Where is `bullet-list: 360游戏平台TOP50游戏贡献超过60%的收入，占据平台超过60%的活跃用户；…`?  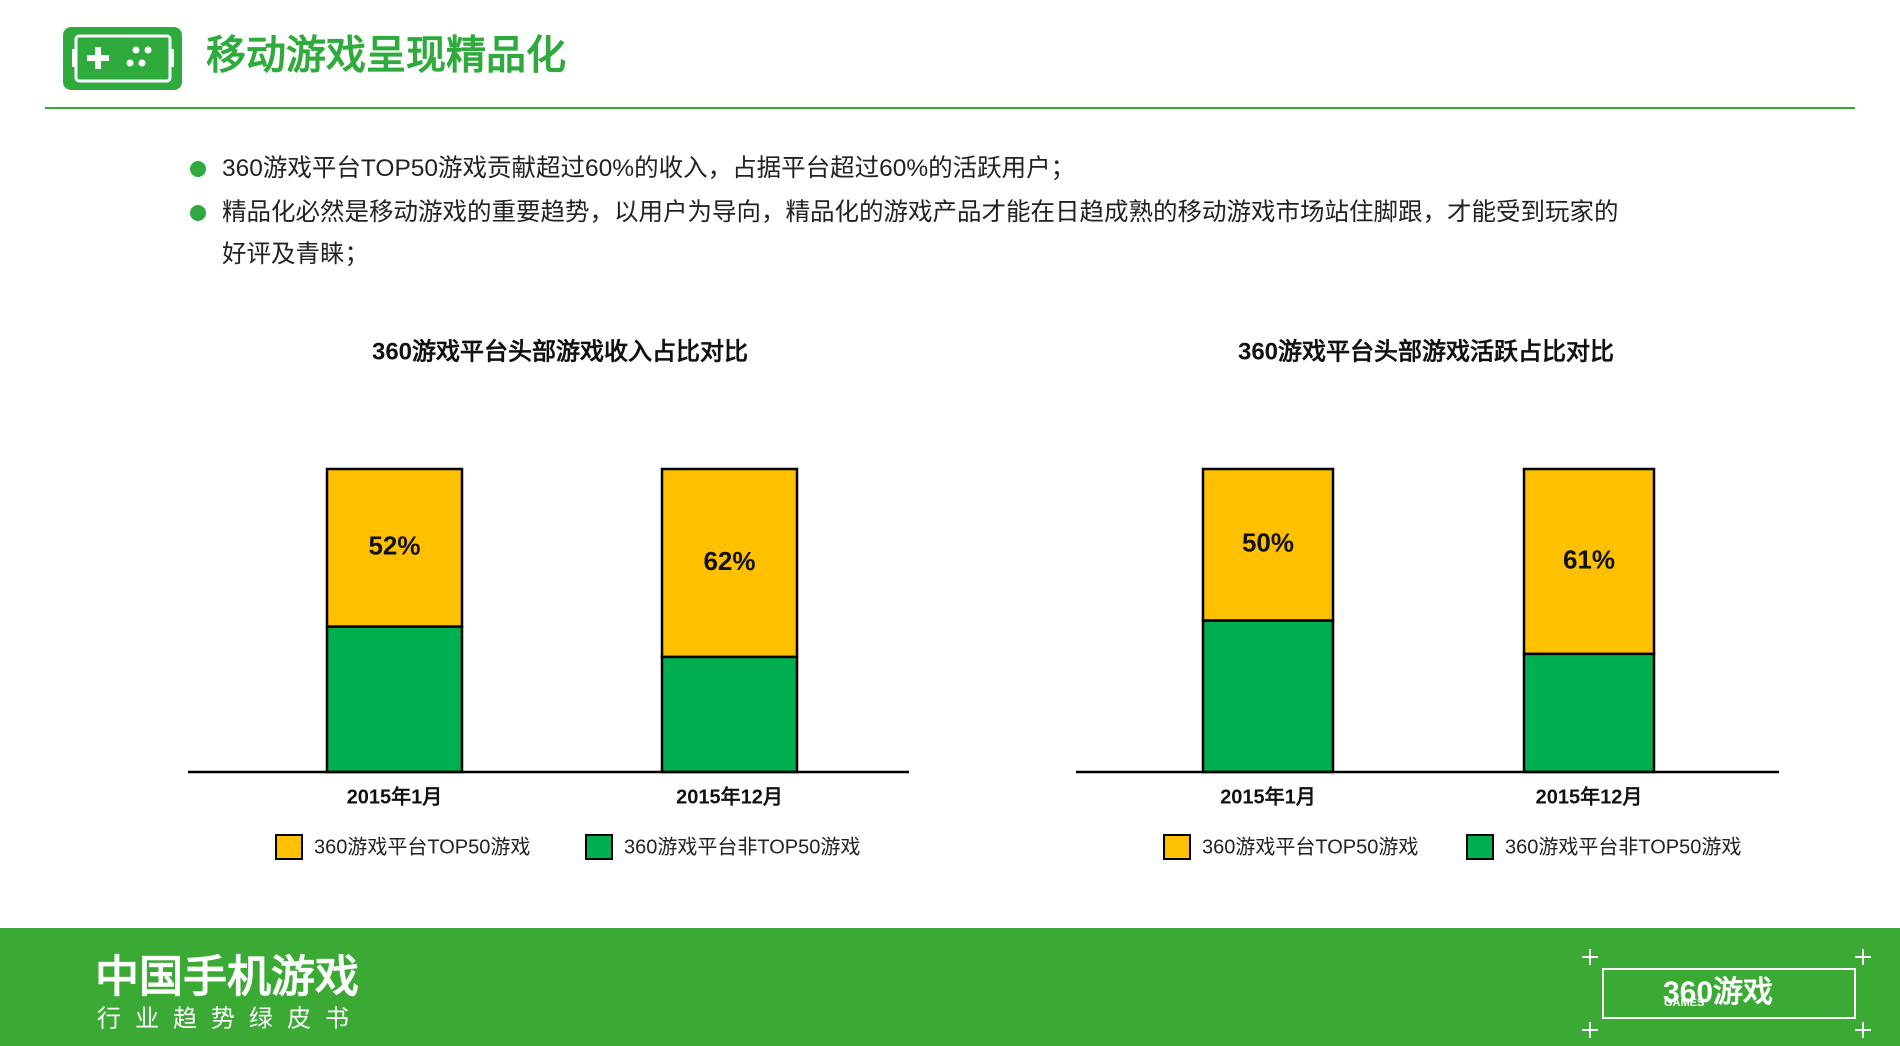
bullet-list: 360游戏平台TOP50游戏贡献超过60%的收入，占据平台超过60%的活跃用户；… is located at coordinates (915, 213).